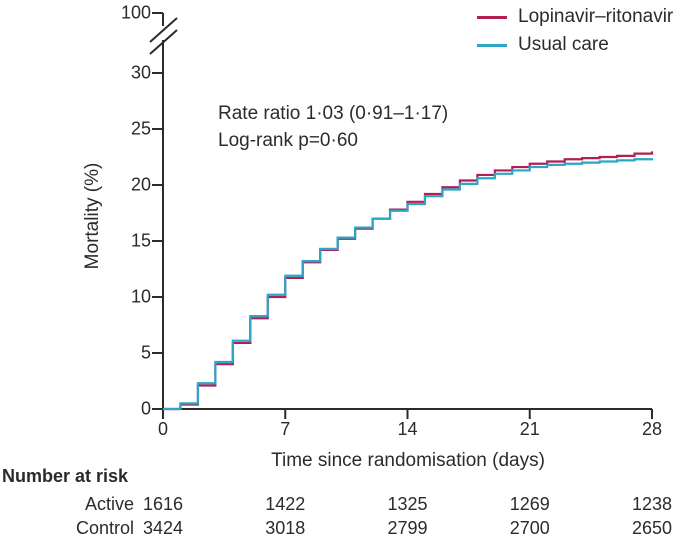  I want to click on risk-count-active-day28: 1238, so click(652, 504).